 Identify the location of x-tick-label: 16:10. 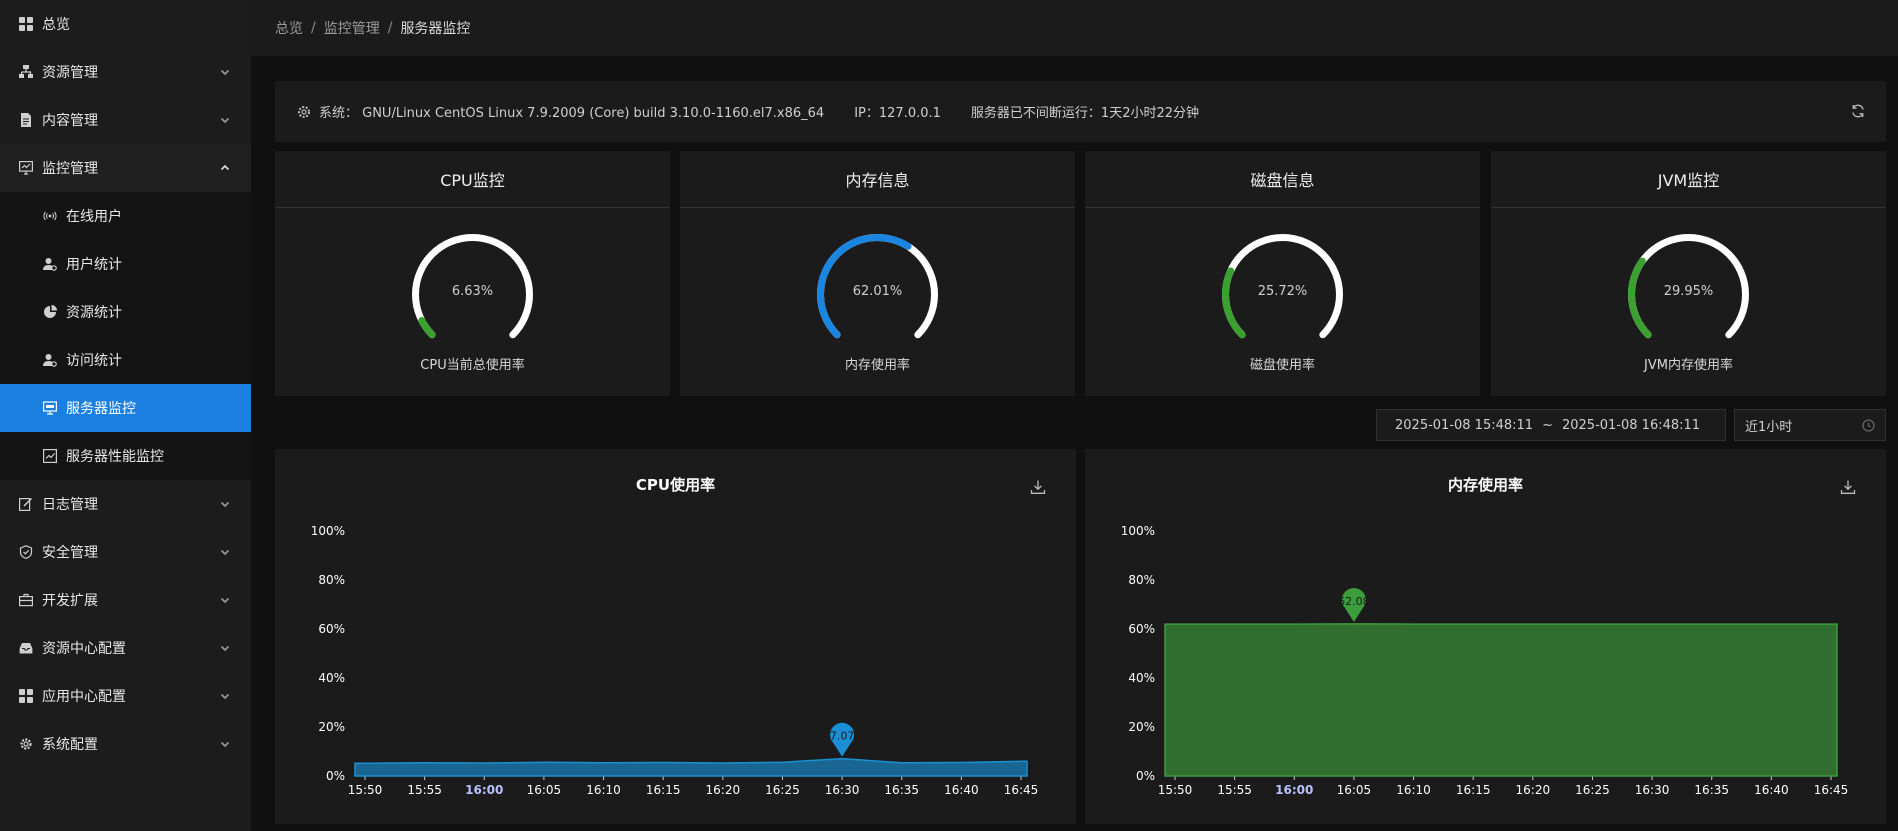
(1413, 790).